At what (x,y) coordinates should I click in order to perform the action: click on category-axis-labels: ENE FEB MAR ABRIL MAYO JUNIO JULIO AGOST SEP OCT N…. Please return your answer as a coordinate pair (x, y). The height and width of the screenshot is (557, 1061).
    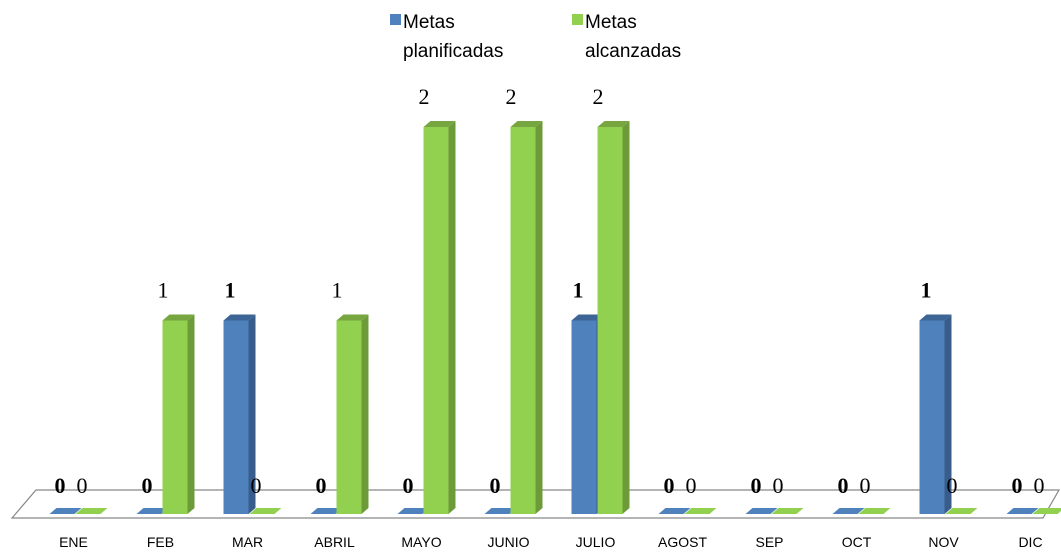
    Looking at the image, I should click on (550, 542).